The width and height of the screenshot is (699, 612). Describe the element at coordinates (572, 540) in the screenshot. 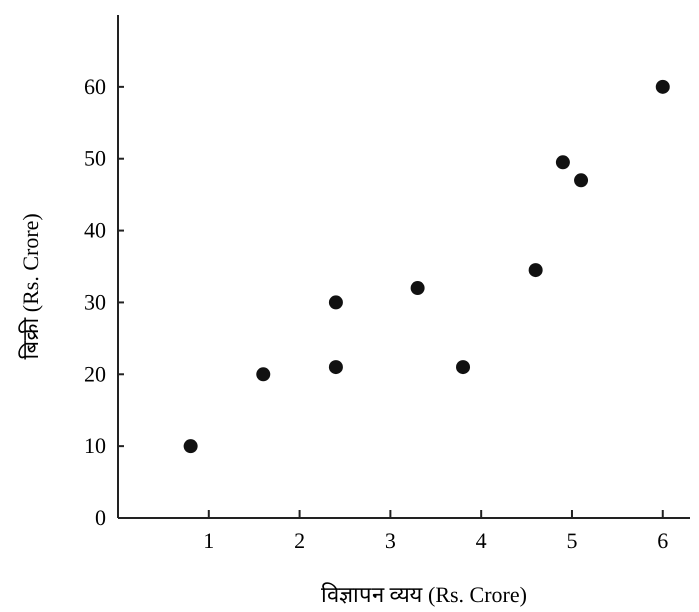

I see `x-tick-label: 5` at that location.